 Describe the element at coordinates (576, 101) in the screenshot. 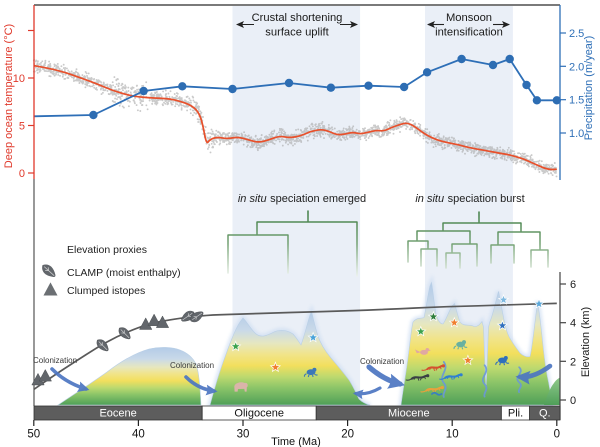

I see `precip-tick-label: 1.5` at that location.